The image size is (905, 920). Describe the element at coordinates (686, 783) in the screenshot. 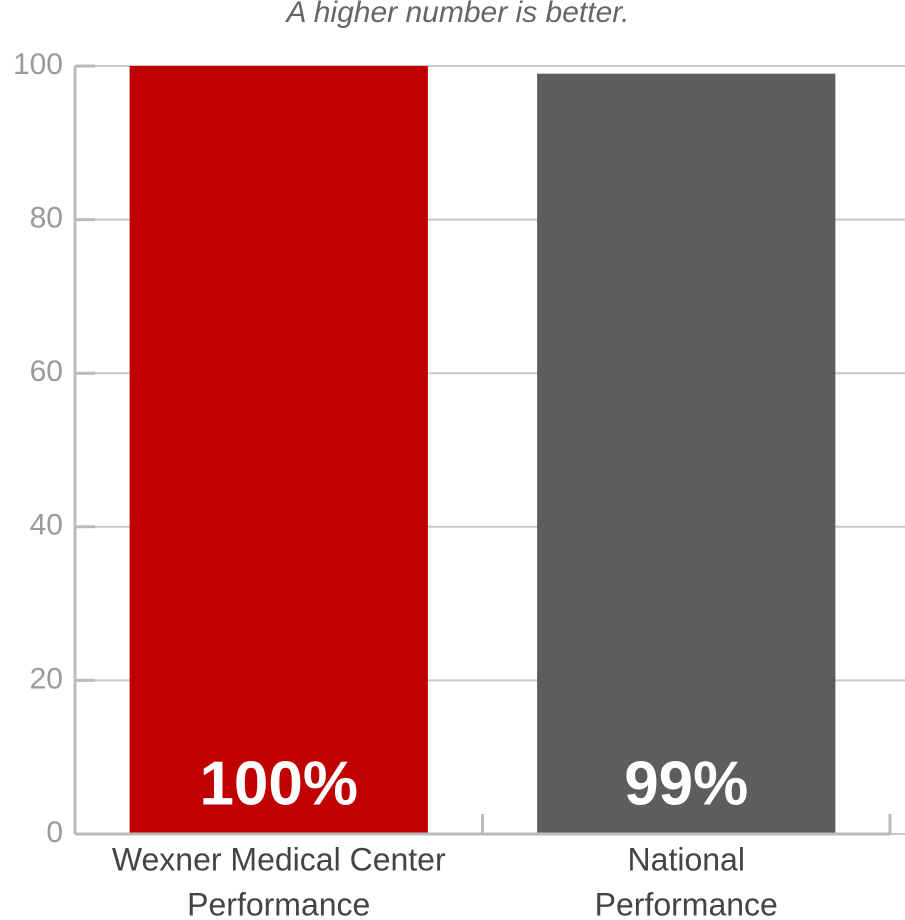

I see `value-label: 99%` at that location.